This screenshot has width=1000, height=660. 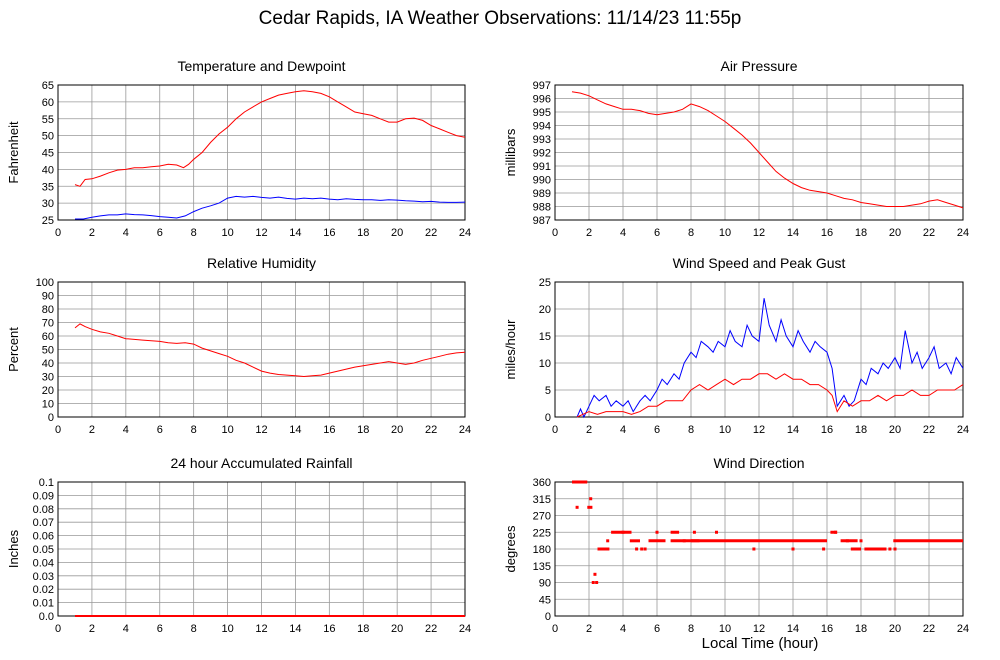 What do you see at coordinates (548, 391) in the screenshot?
I see `y-tick-label: 5` at bounding box center [548, 391].